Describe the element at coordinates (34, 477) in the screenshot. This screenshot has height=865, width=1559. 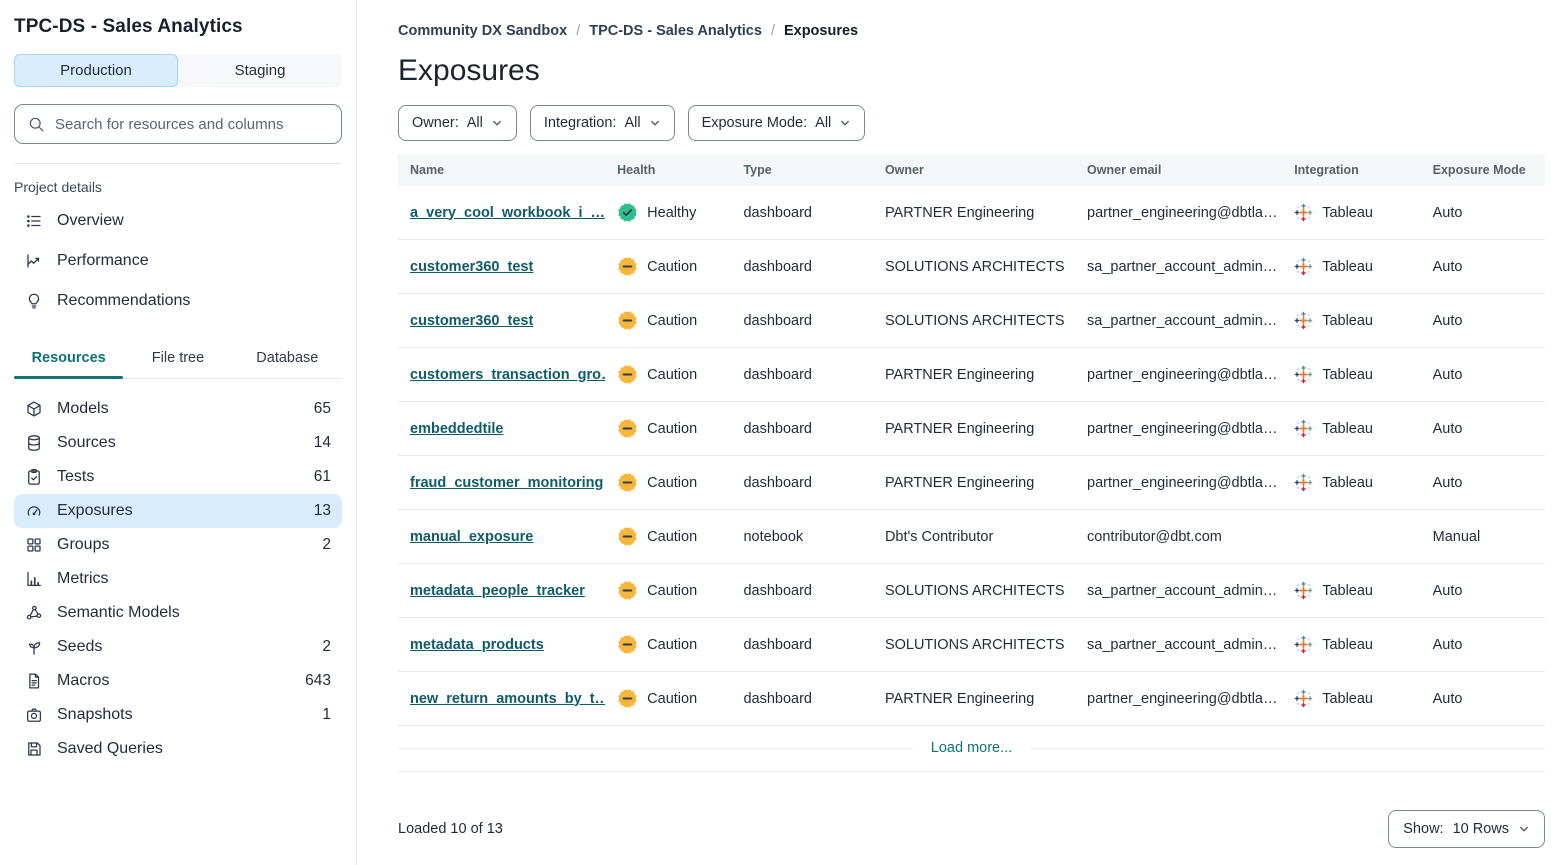
I see `clipboard-check-icon` at that location.